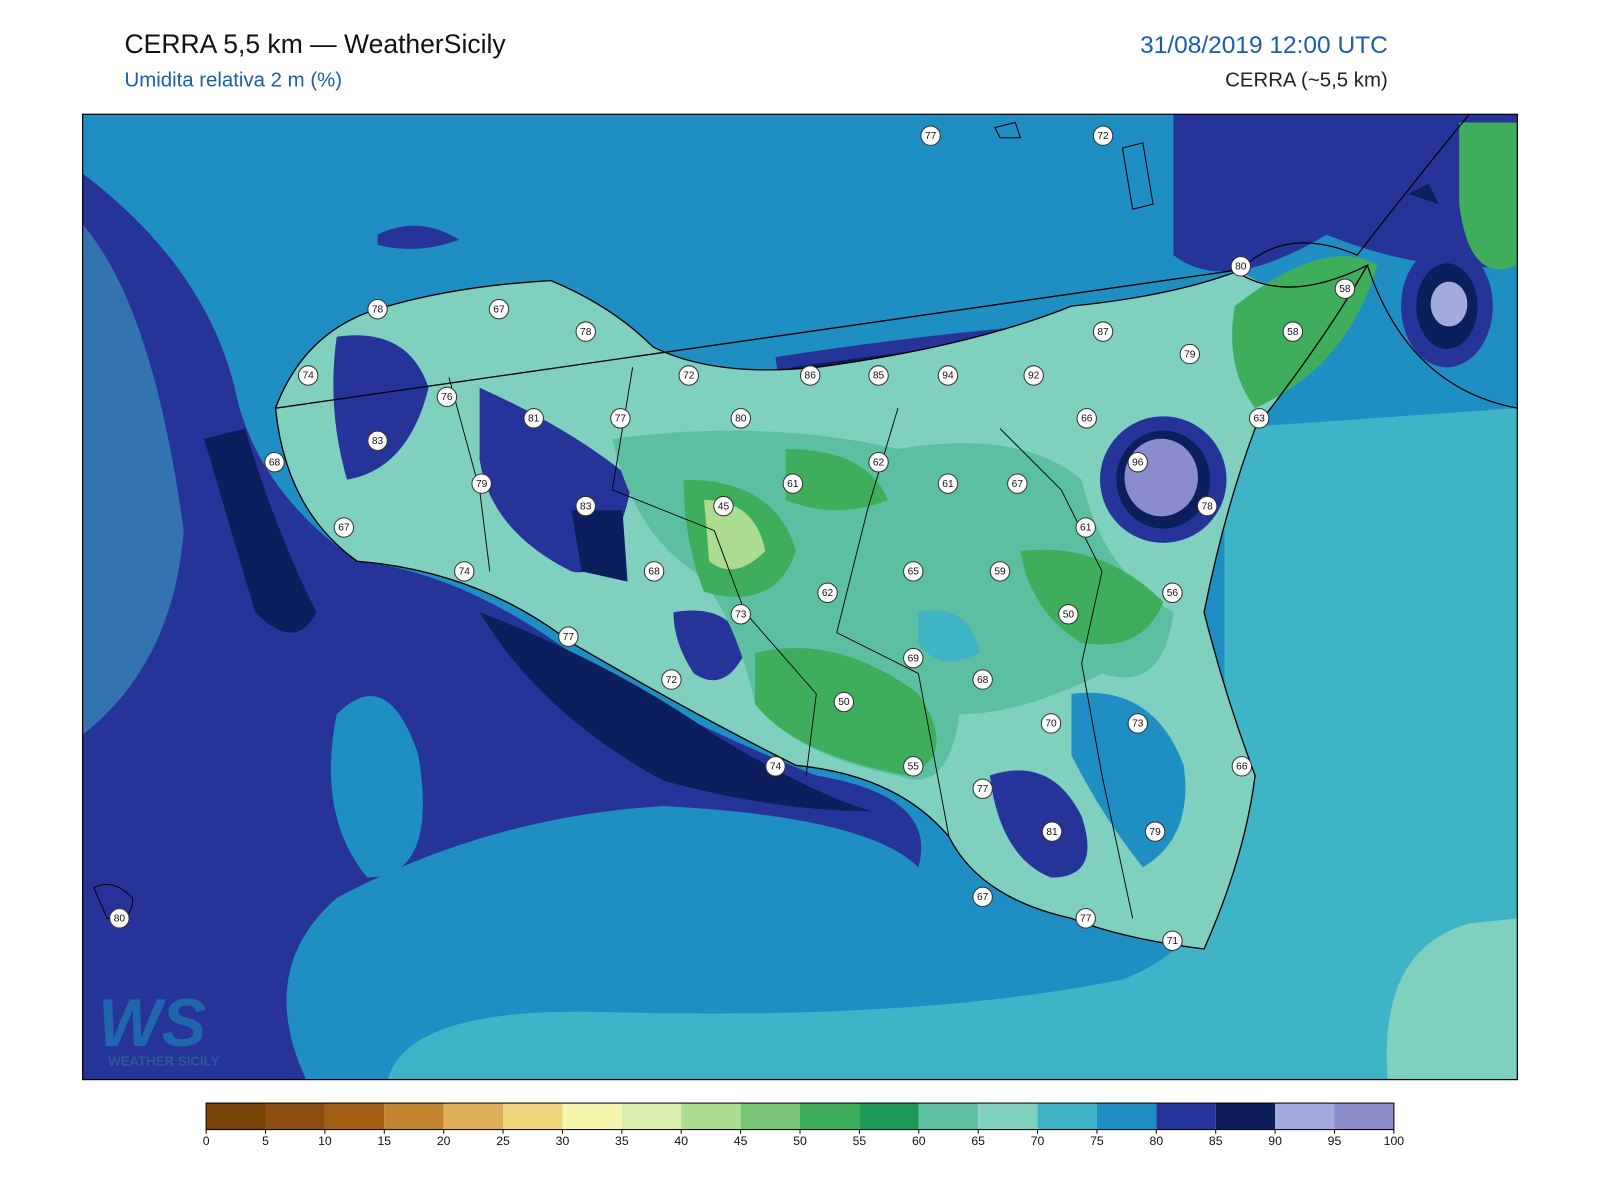 This screenshot has height=1200, width=1600. I want to click on subtitle: Umidita relativa 2 m (%), so click(233, 81).